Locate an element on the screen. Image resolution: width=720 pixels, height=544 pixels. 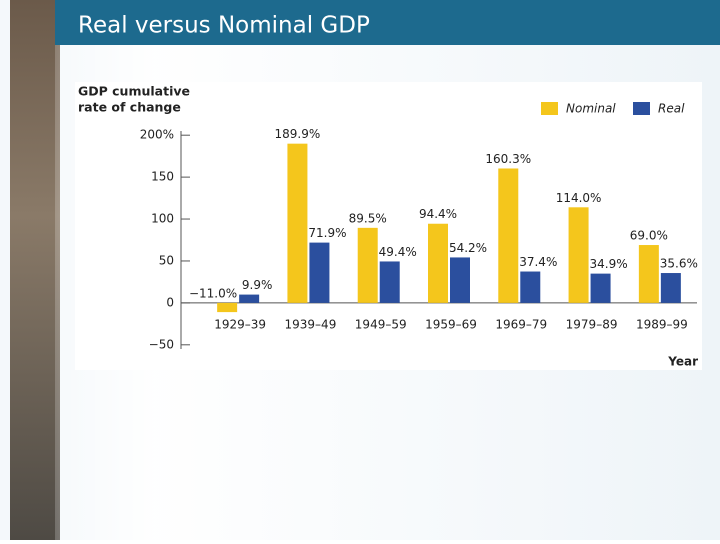
value-label: 34.9% is located at coordinates (609, 264).